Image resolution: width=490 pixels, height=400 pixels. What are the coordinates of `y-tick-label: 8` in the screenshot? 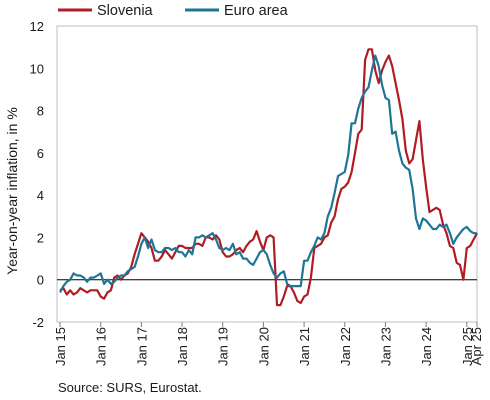 It's located at (40, 111).